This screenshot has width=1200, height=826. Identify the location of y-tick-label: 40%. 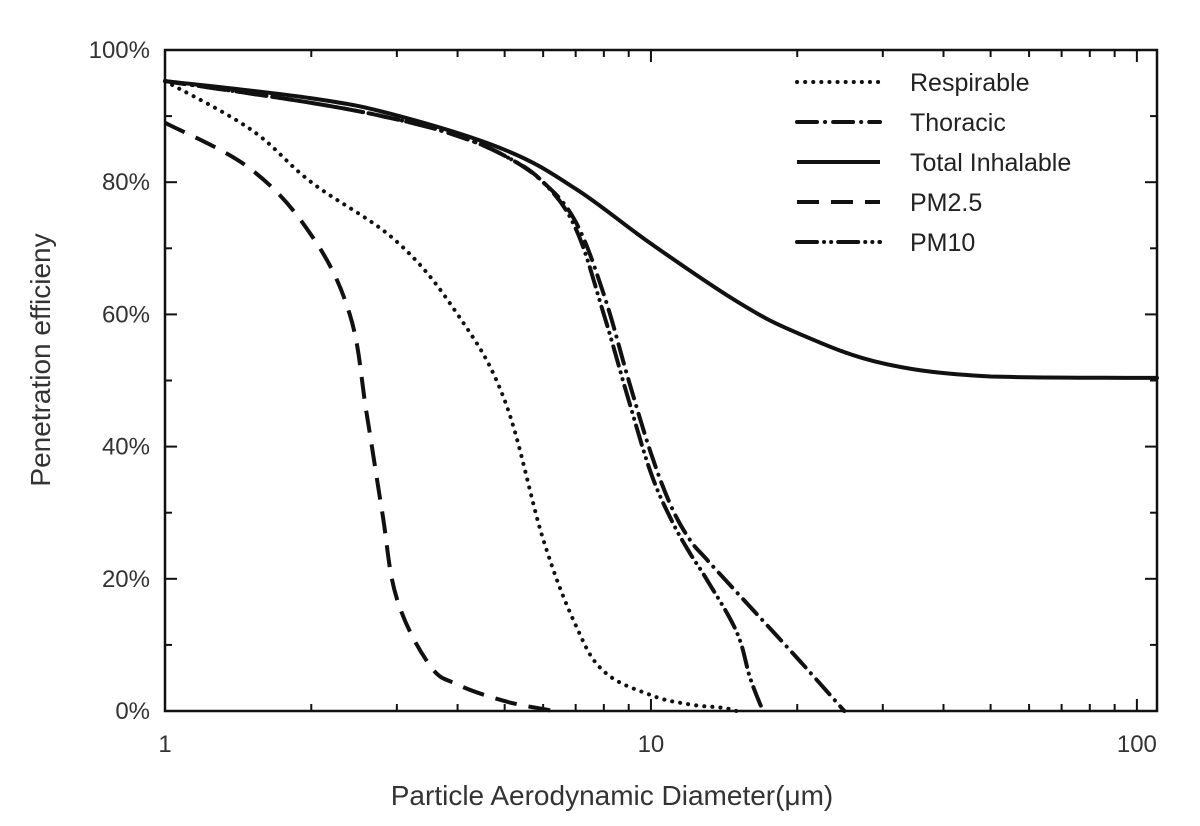
(126, 447).